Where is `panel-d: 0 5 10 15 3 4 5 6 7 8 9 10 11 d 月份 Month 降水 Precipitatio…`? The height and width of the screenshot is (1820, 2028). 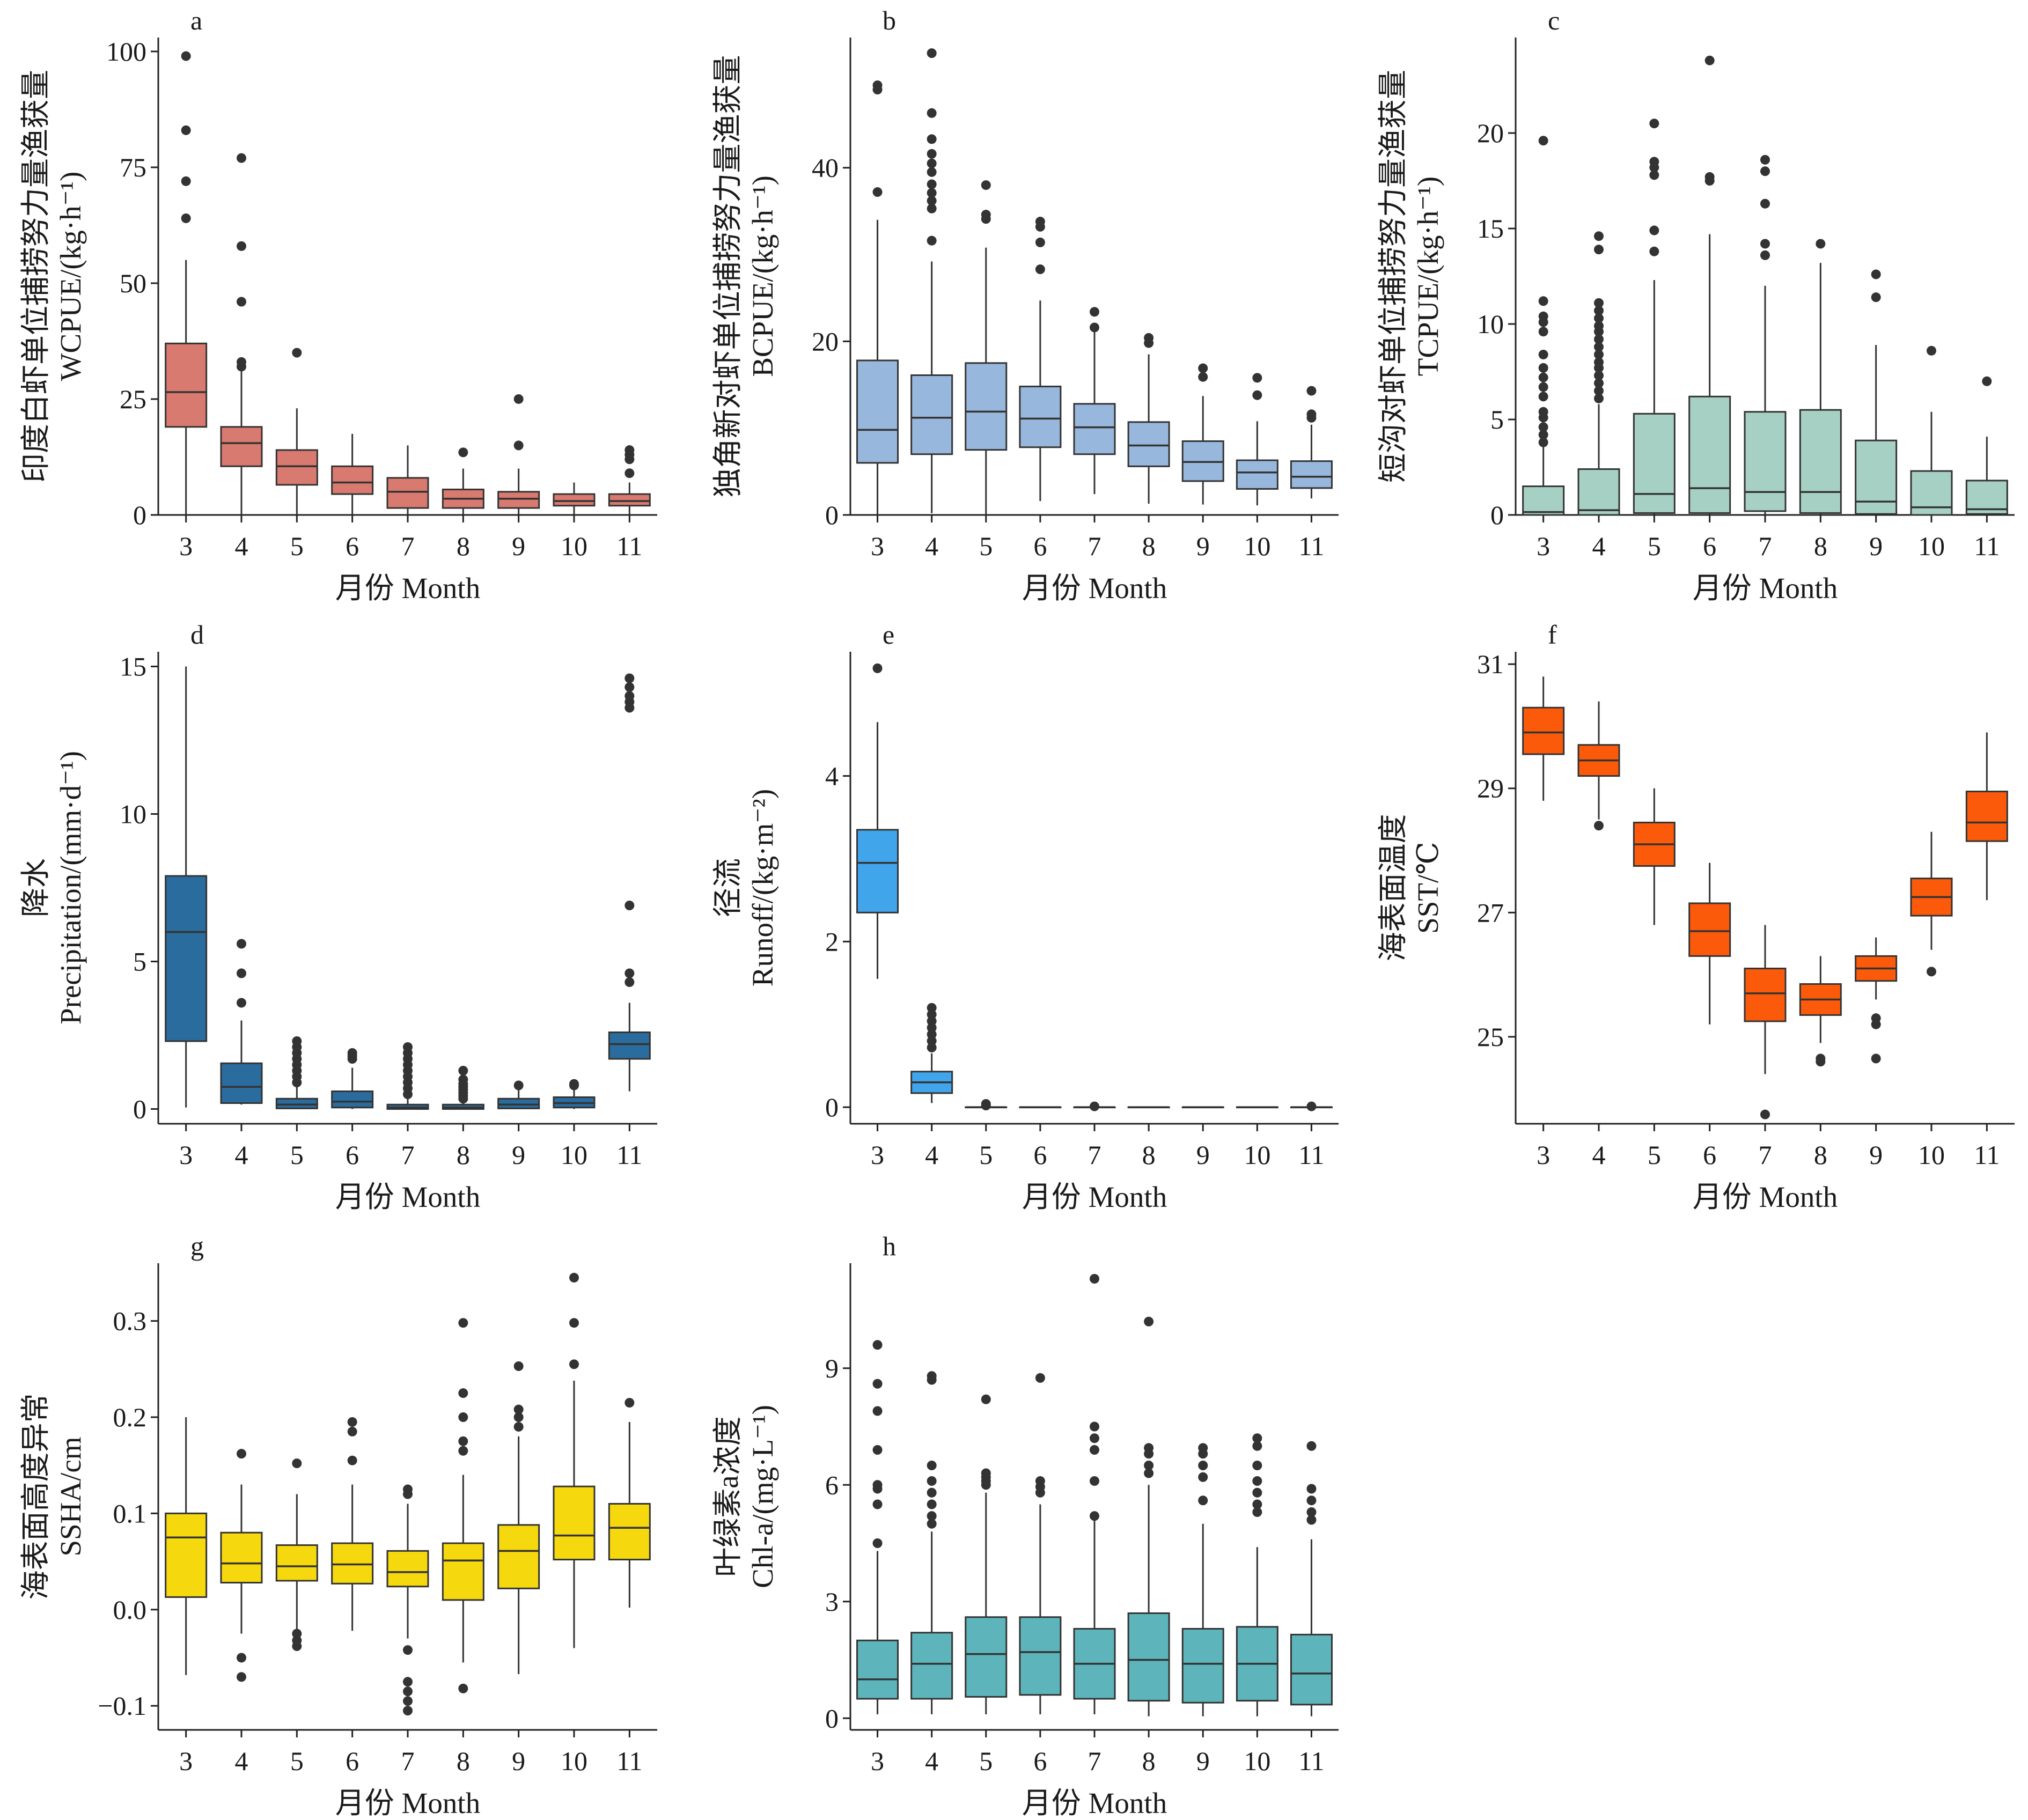
panel-d: 0 5 10 15 3 4 5 6 7 8 9 10 11 d 月份 Month 降水 Precipitatio… is located at coordinates (338, 916).